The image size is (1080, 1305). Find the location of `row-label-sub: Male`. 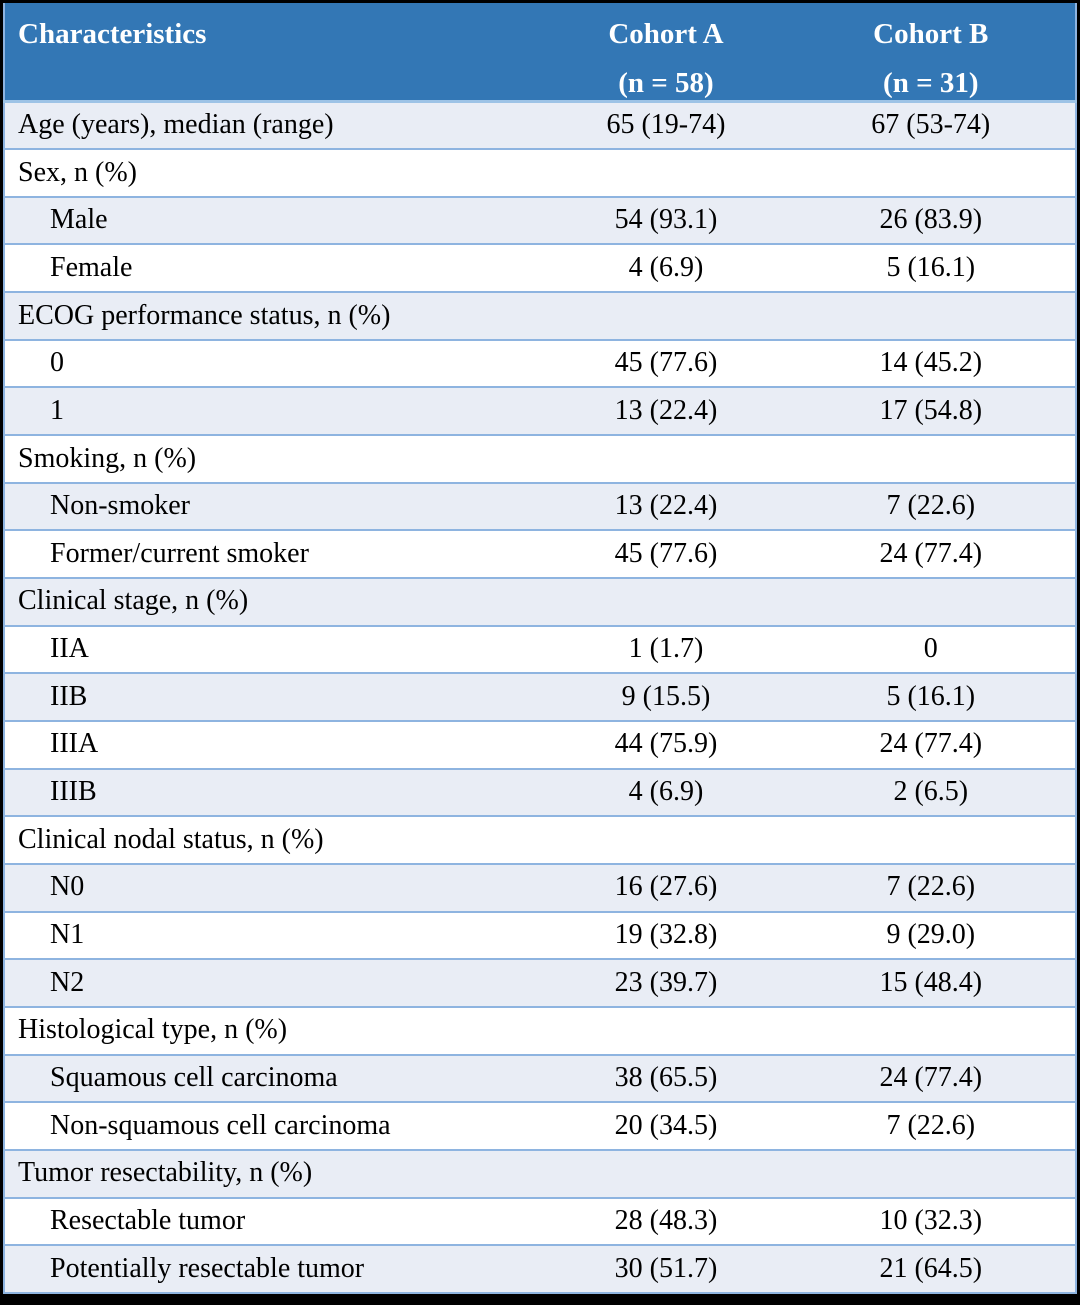

row-label-sub: Male is located at coordinates (275, 220).